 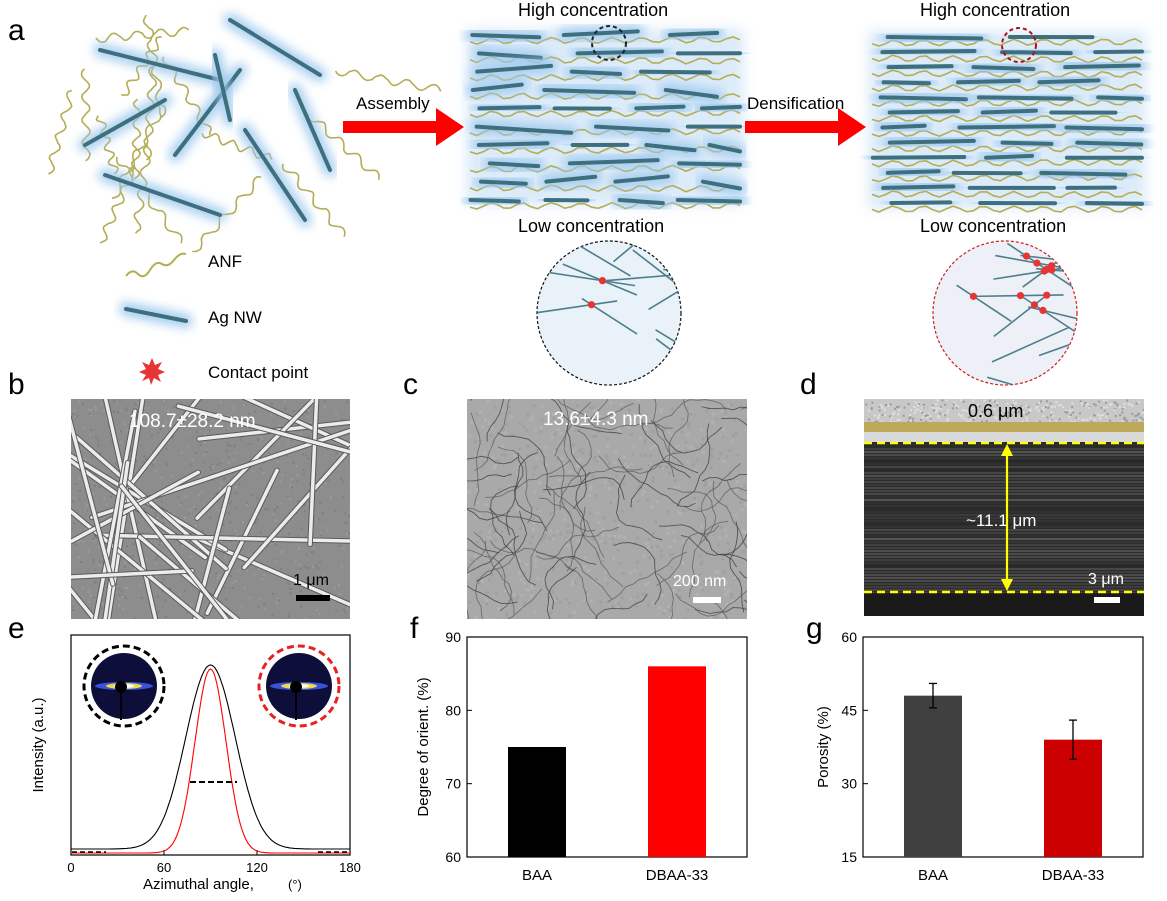 I want to click on e-xunit: (°), so click(x=295, y=884).